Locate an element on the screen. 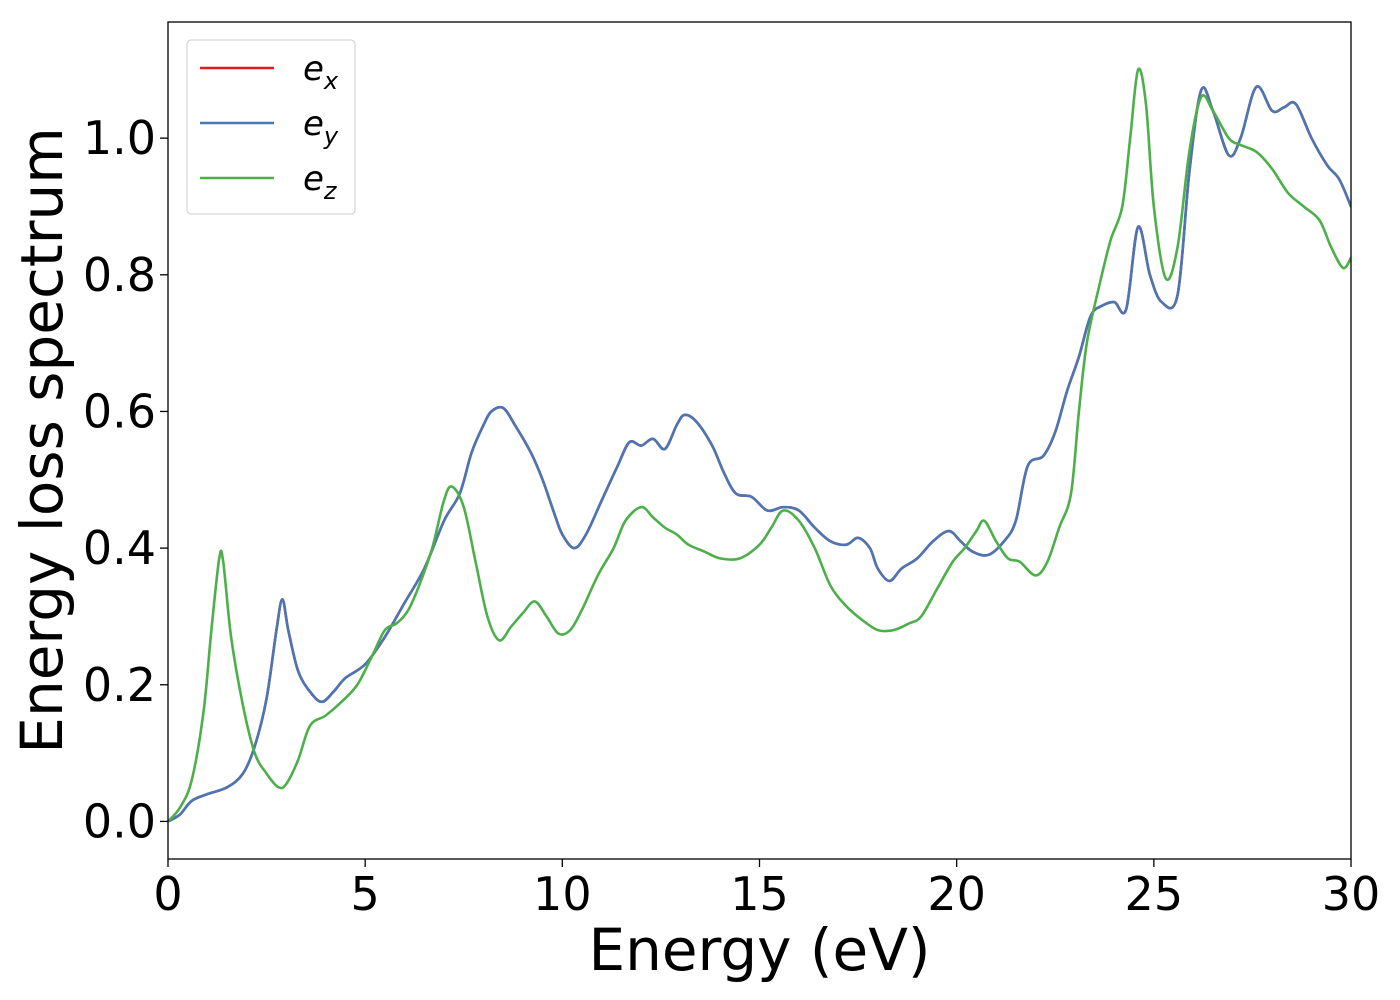 This screenshot has height=1000, width=1400. y-tick-label: 0.4 is located at coordinates (119, 548).